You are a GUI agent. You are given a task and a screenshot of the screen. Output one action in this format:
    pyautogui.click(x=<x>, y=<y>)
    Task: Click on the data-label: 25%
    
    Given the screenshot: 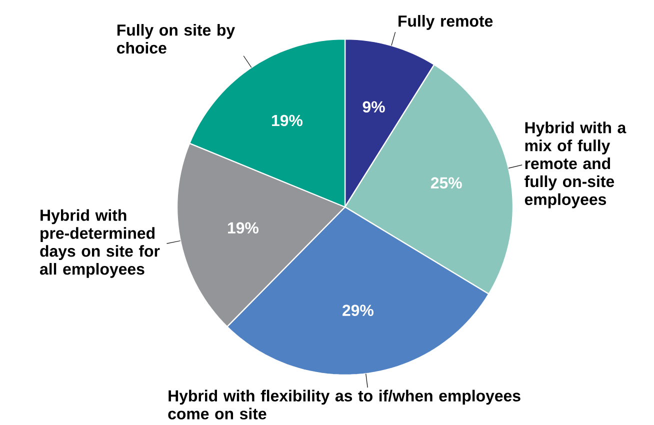 What is the action you would take?
    pyautogui.click(x=446, y=183)
    